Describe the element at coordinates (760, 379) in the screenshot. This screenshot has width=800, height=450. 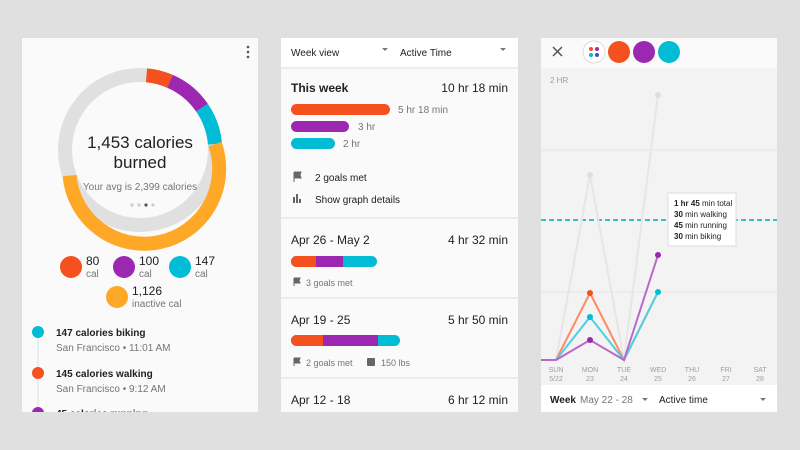
I see `date-label: 28` at that location.